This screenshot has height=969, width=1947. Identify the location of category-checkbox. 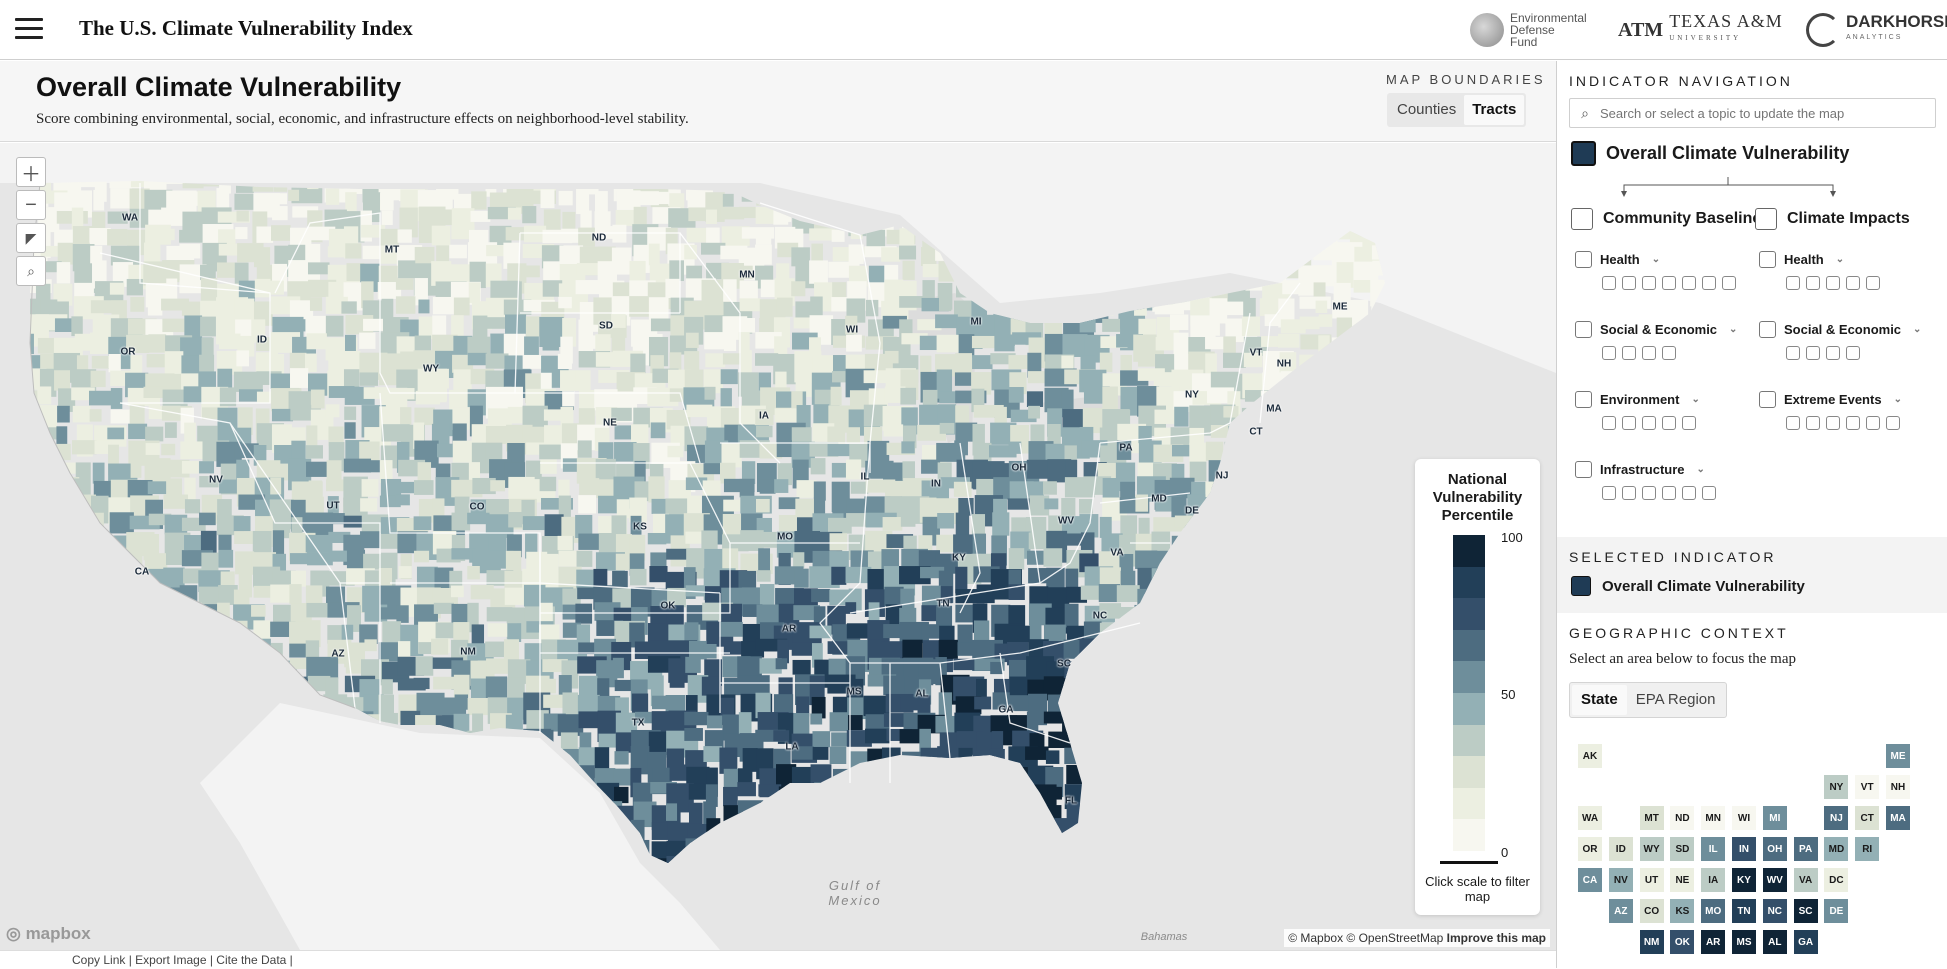
(1767, 259).